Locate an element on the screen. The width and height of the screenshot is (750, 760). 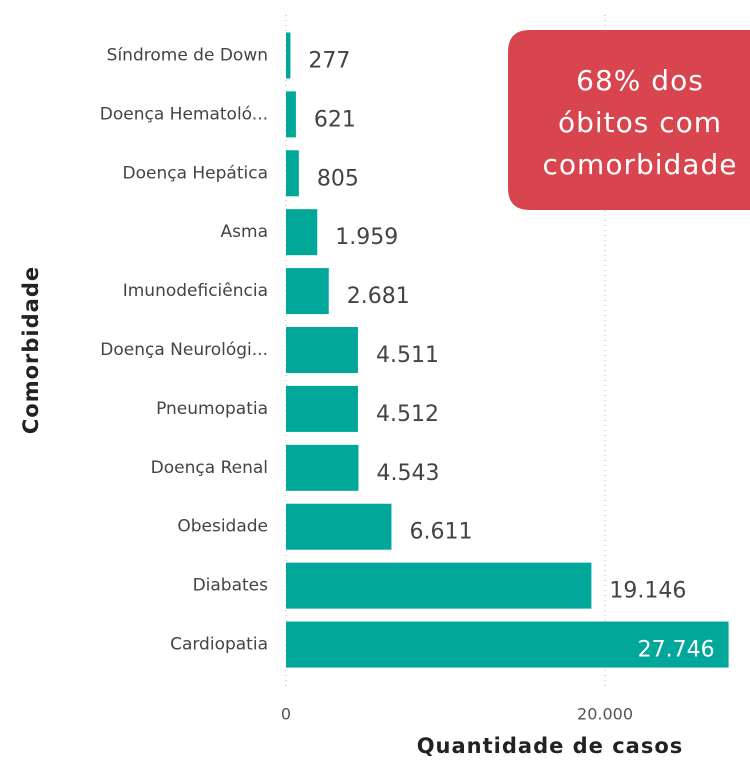
data-label: 4.512 is located at coordinates (407, 414).